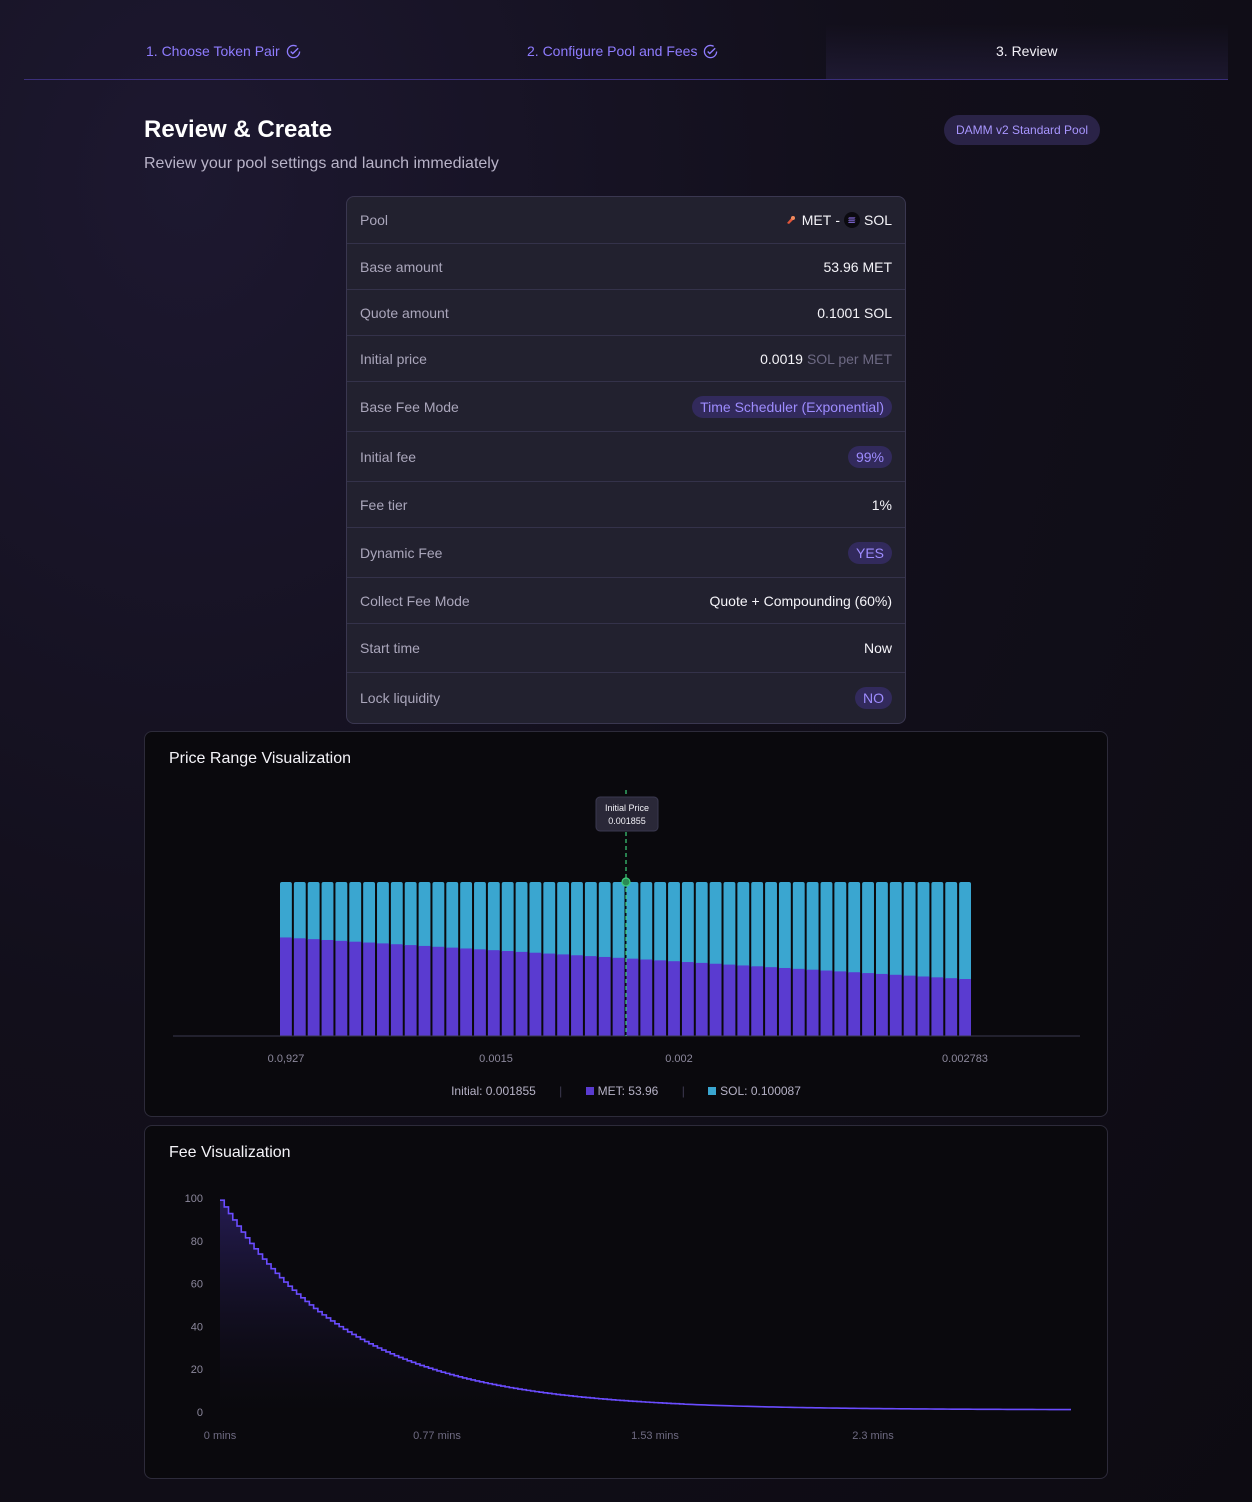  Describe the element at coordinates (390, 648) in the screenshot. I see `row-label: Start time` at that location.